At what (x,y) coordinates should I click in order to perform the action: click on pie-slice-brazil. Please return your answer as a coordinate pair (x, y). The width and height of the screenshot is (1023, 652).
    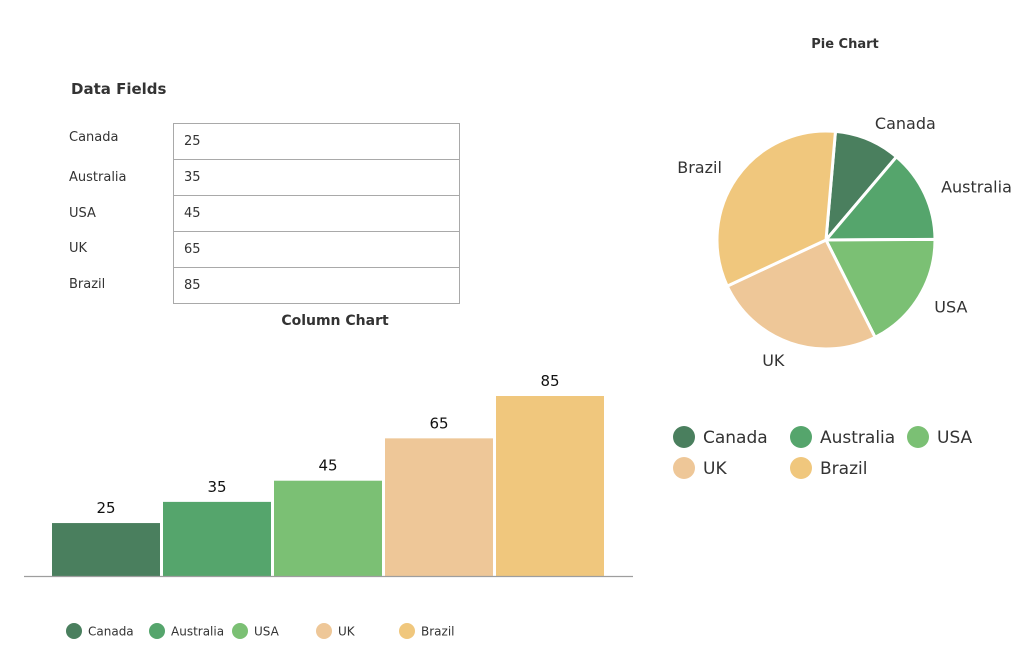
    Looking at the image, I should click on (776, 208).